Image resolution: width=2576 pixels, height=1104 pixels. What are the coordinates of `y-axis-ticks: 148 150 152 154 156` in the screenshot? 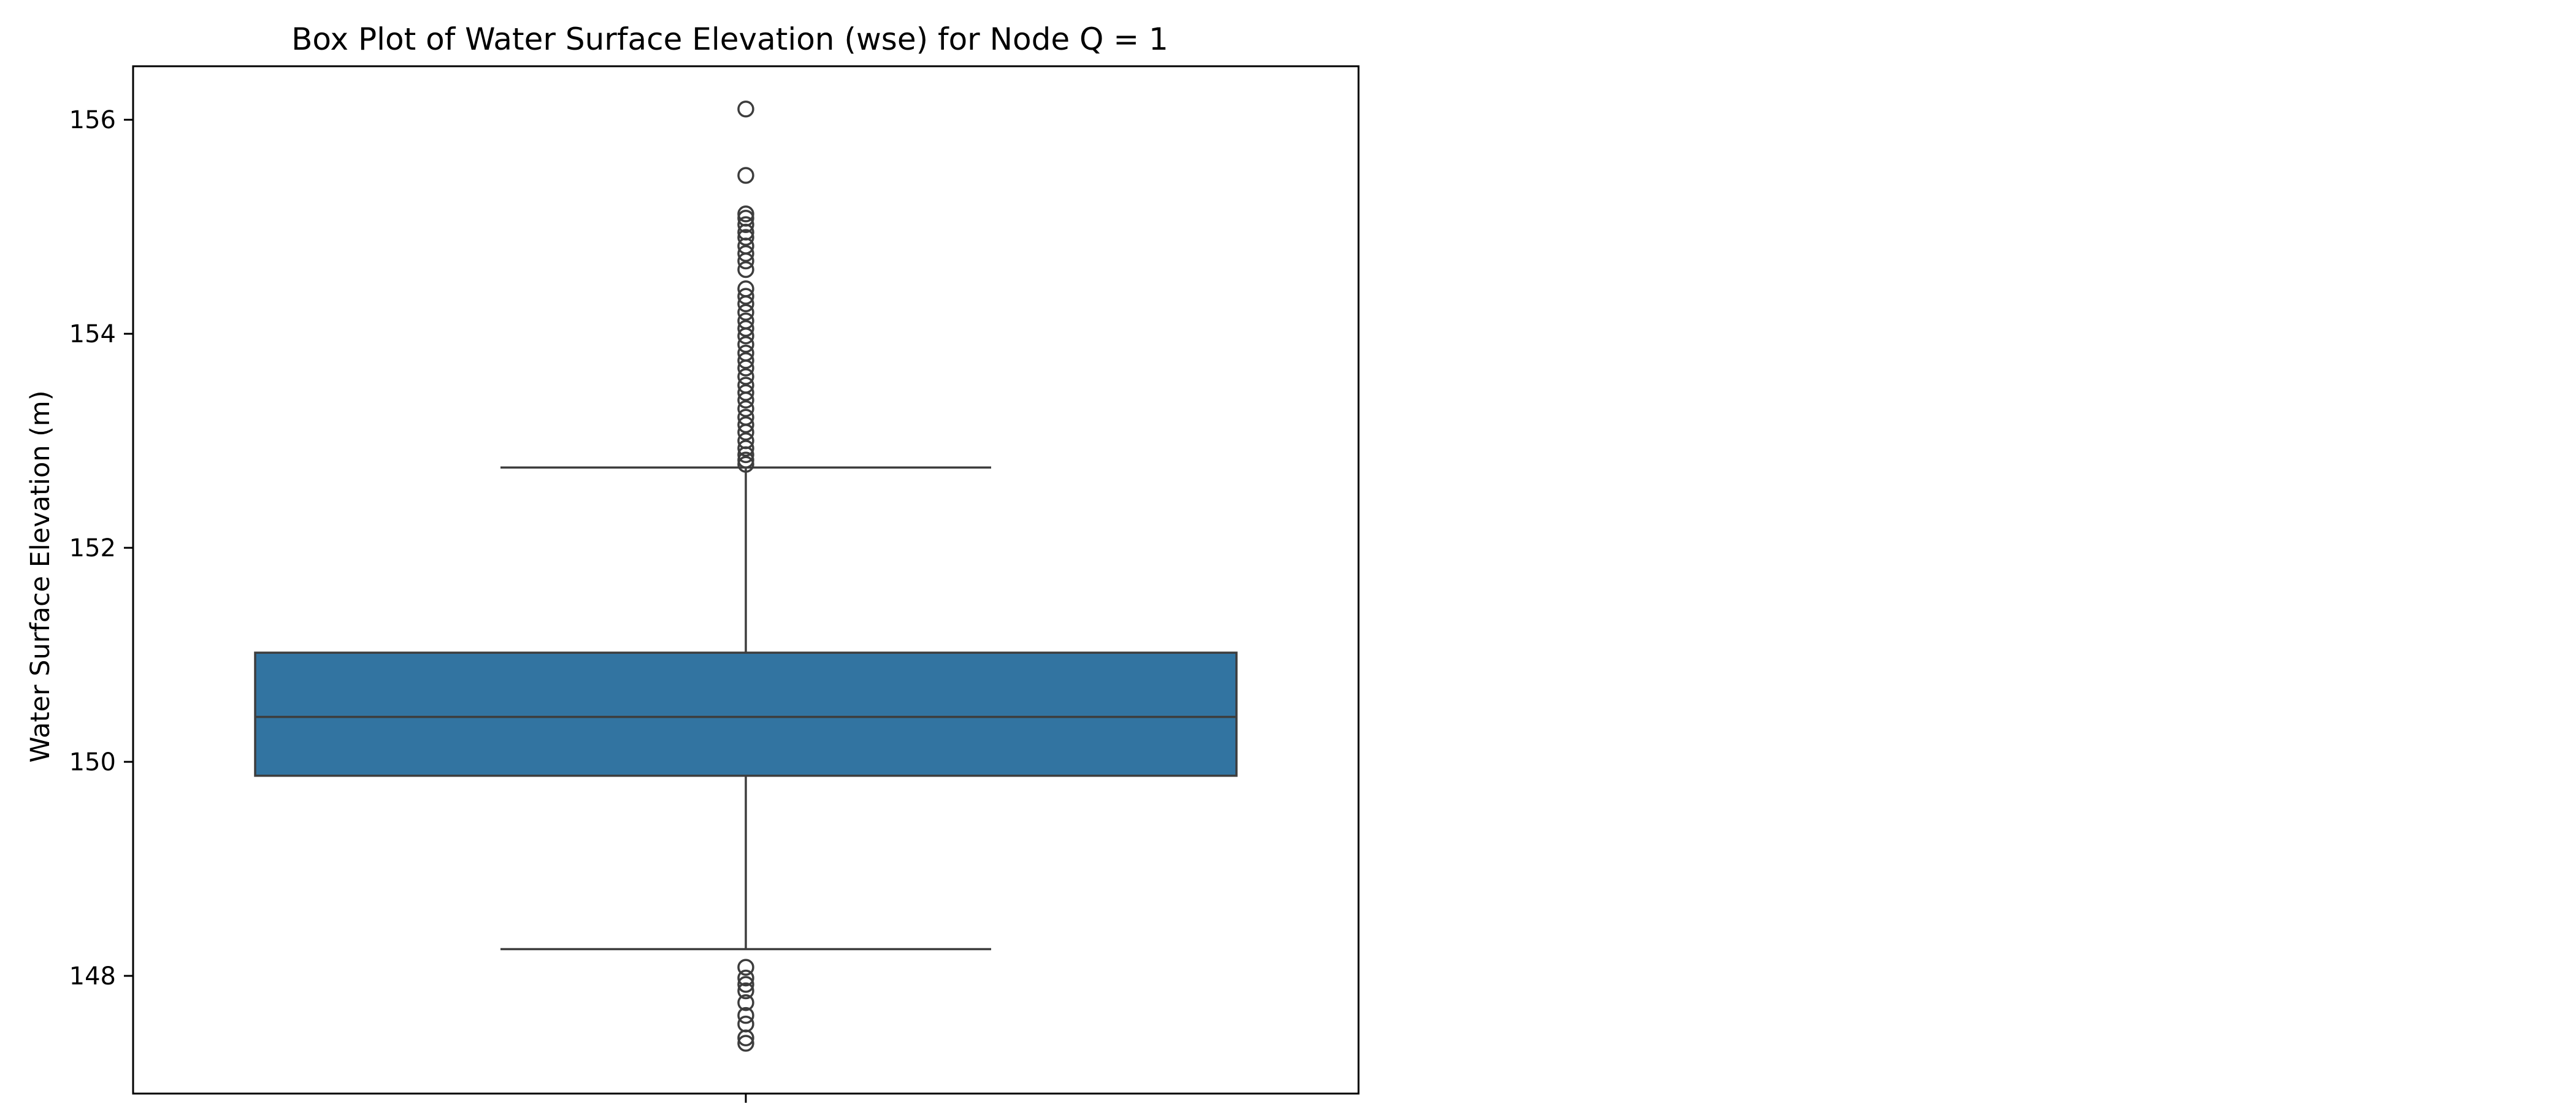 It's located at (101, 548).